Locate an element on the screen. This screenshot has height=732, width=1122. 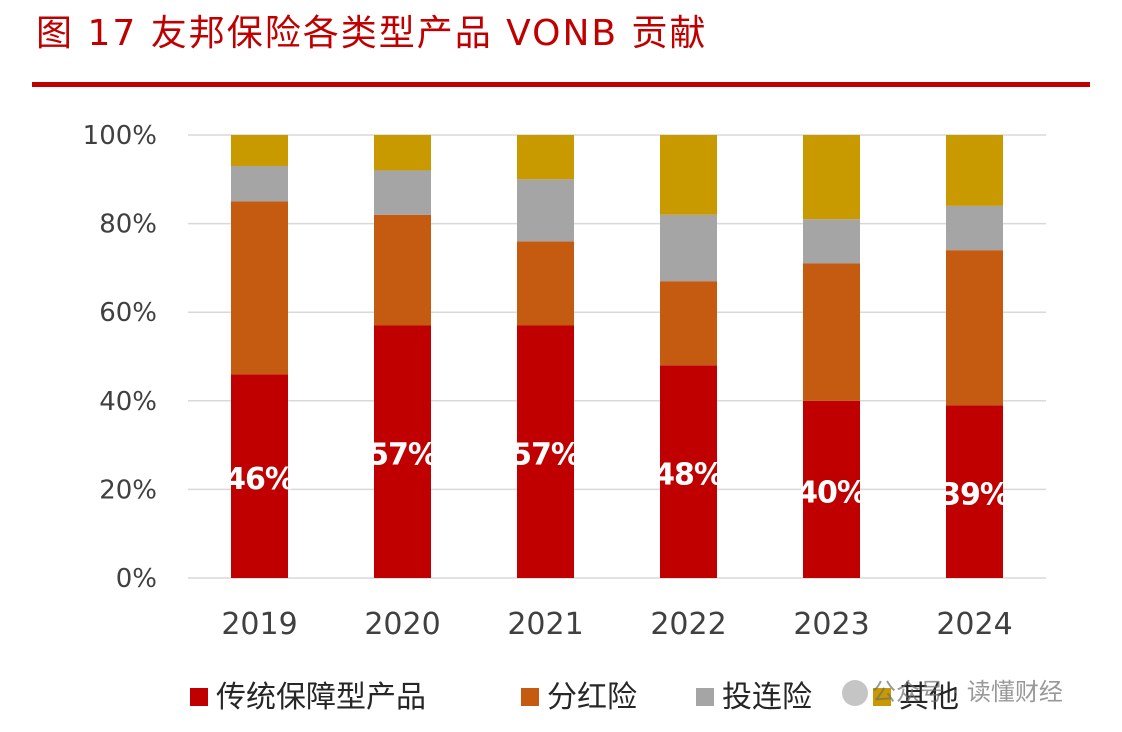
x-tick-label: 2023 is located at coordinates (831, 624).